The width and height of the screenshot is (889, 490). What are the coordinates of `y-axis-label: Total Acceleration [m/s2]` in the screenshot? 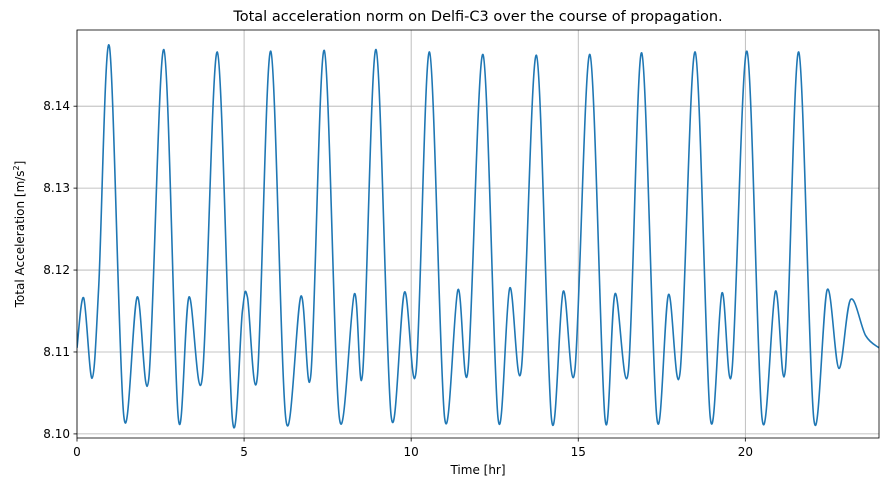 It's located at (19, 235).